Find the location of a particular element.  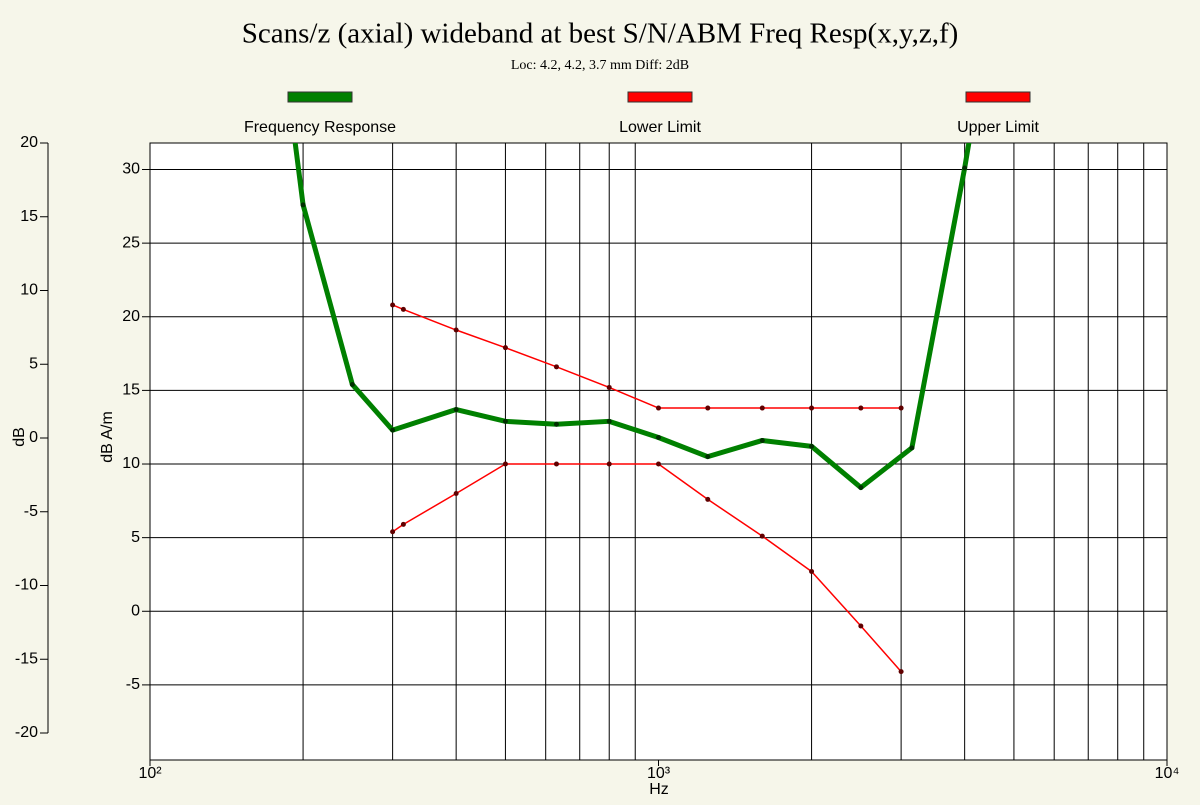

legend-label: Frequency Response is located at coordinates (320, 127).